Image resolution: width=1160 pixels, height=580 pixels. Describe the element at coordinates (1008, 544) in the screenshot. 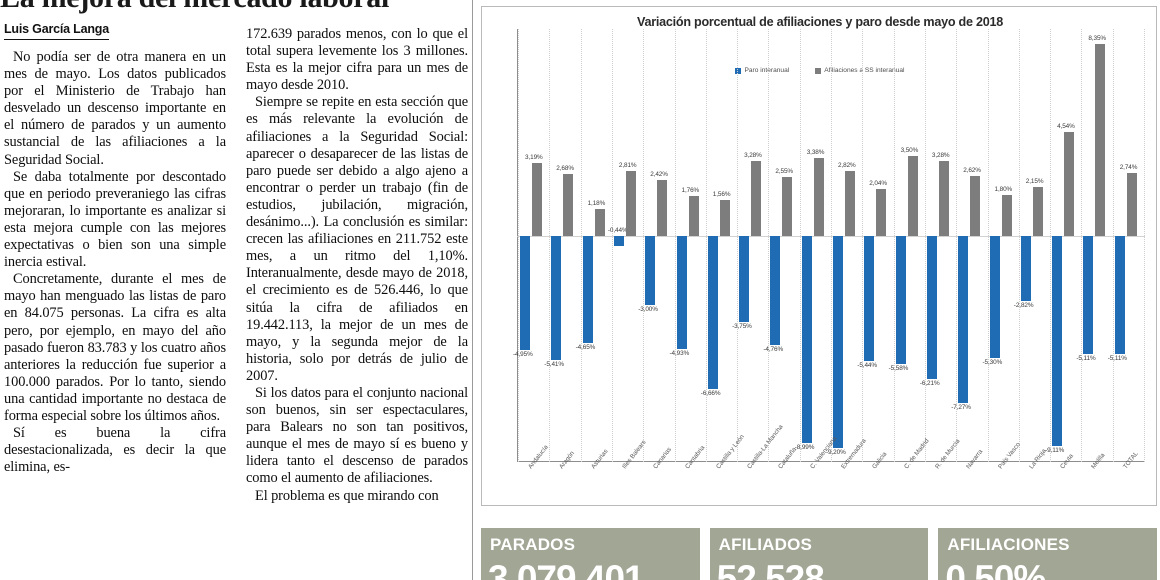

I see `stat-box-label: AFILIACIONES` at that location.